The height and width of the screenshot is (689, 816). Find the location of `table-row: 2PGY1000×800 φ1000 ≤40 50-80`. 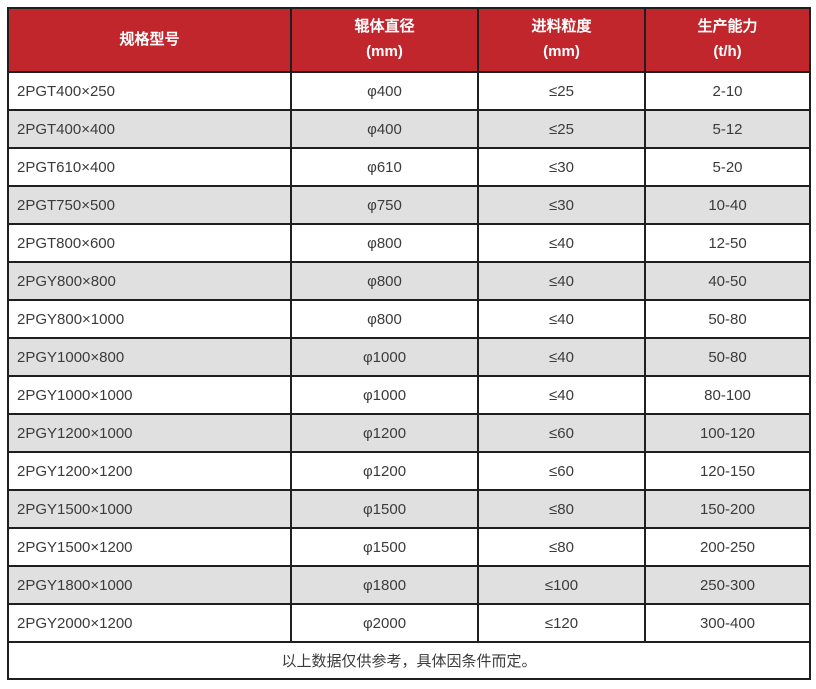

table-row: 2PGY1000×800 φ1000 ≤40 50-80 is located at coordinates (409, 357).